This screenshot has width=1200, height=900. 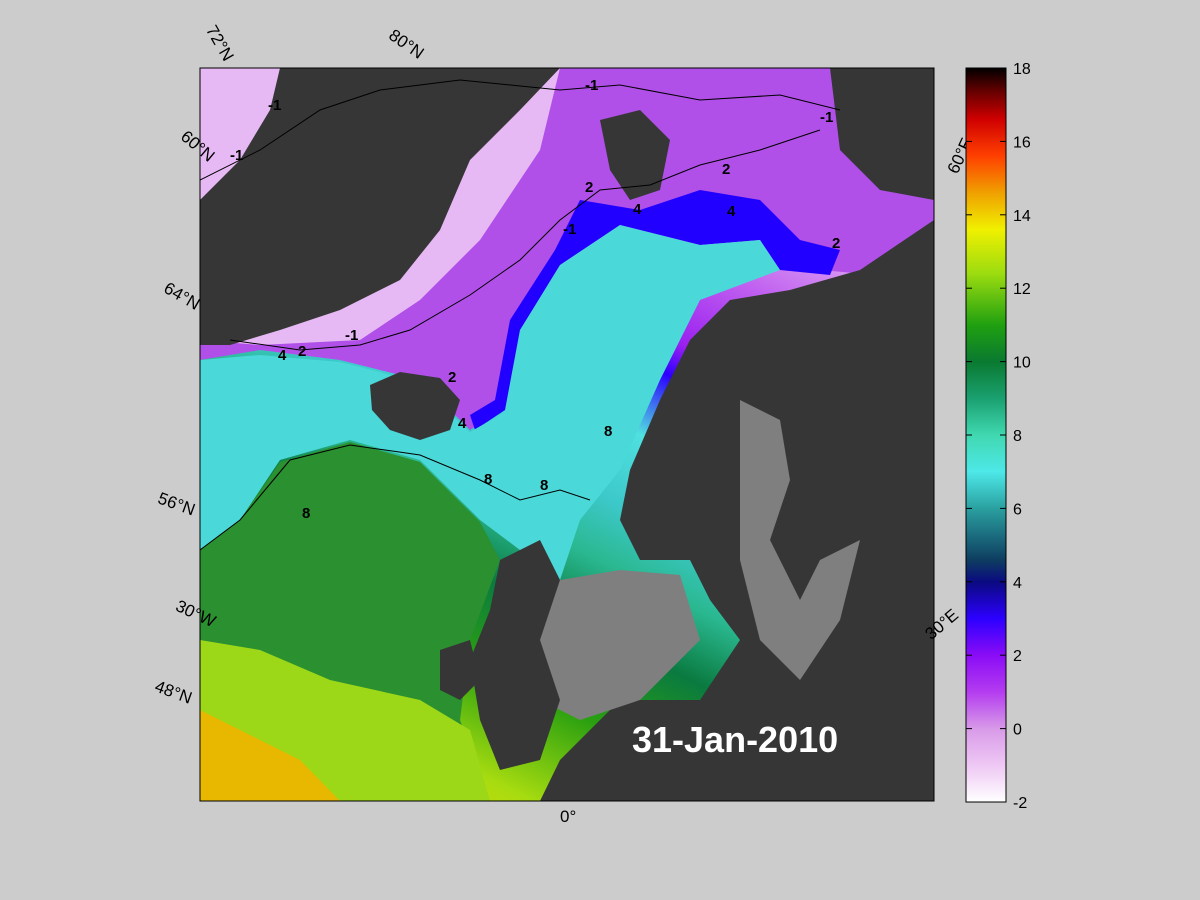 I want to click on british-isles-land, so click(x=515, y=655).